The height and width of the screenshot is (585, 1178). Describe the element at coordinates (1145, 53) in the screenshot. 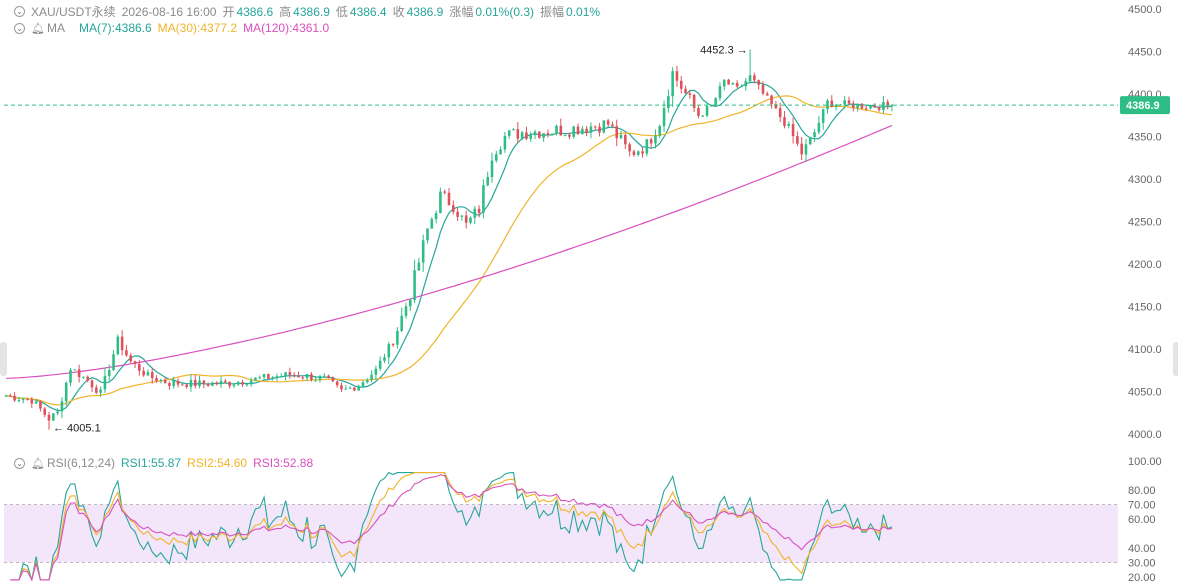

I see `price-tick-label: 4450.0` at that location.